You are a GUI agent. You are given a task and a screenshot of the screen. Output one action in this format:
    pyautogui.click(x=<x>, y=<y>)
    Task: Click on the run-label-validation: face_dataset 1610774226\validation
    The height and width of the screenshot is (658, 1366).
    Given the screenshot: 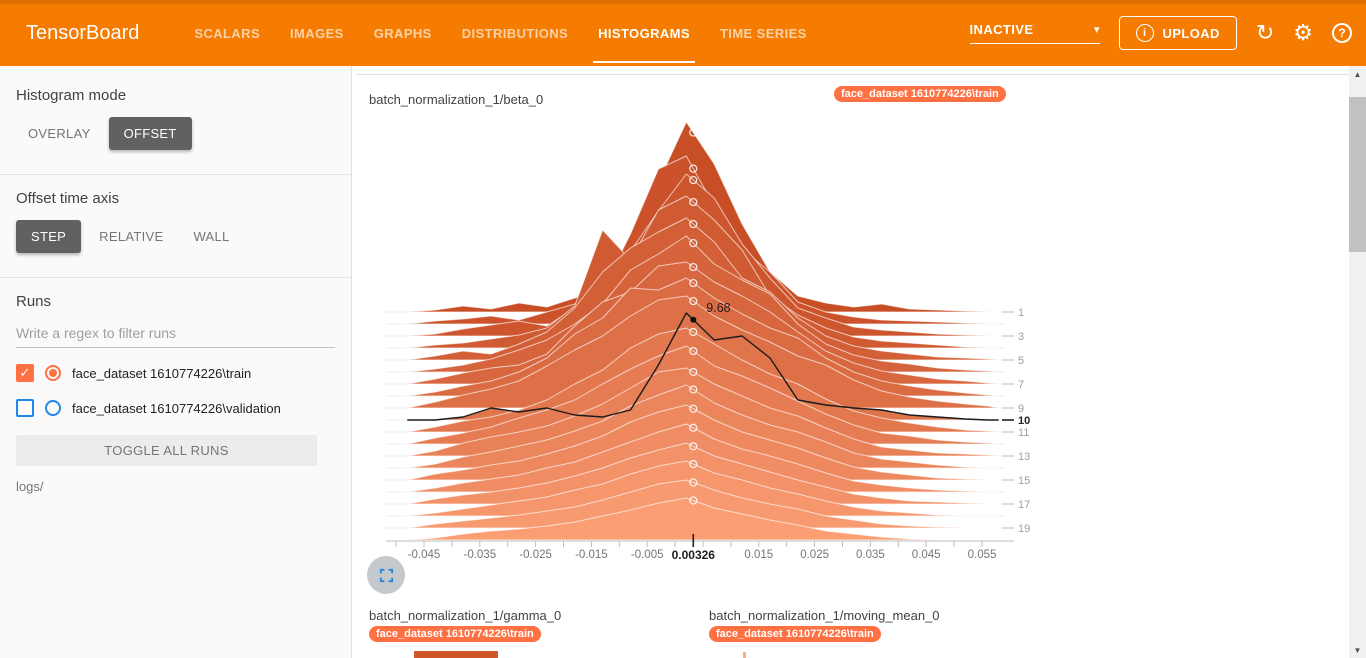 What is the action you would take?
    pyautogui.click(x=176, y=408)
    